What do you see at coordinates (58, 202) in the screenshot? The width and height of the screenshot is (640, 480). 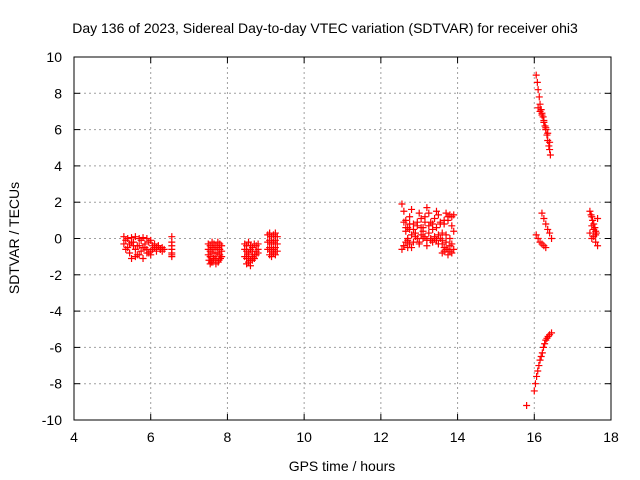 I see `y-tick-label: 2` at bounding box center [58, 202].